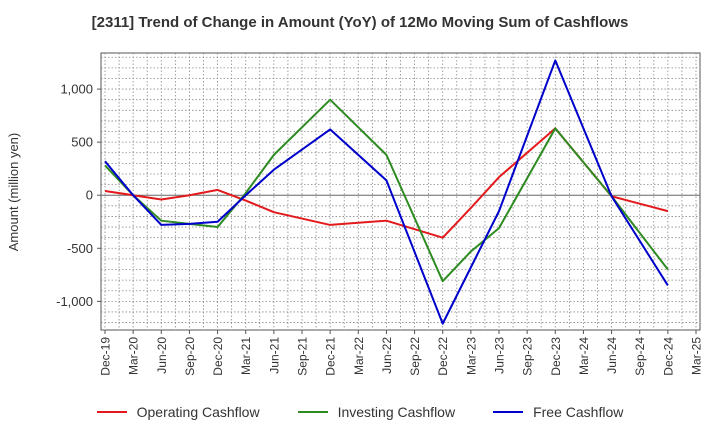  What do you see at coordinates (640, 356) in the screenshot?
I see `x-tick-label: Sep-24` at bounding box center [640, 356].